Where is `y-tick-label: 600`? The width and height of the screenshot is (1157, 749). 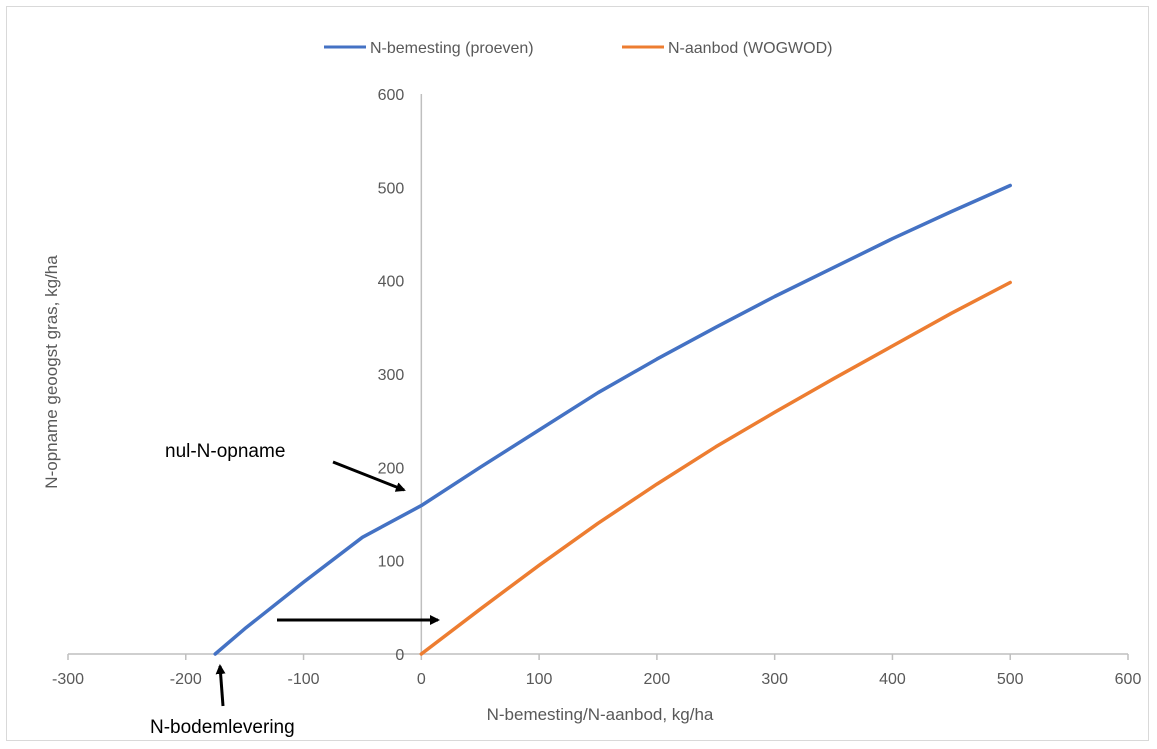 y-tick-label: 600 is located at coordinates (391, 95).